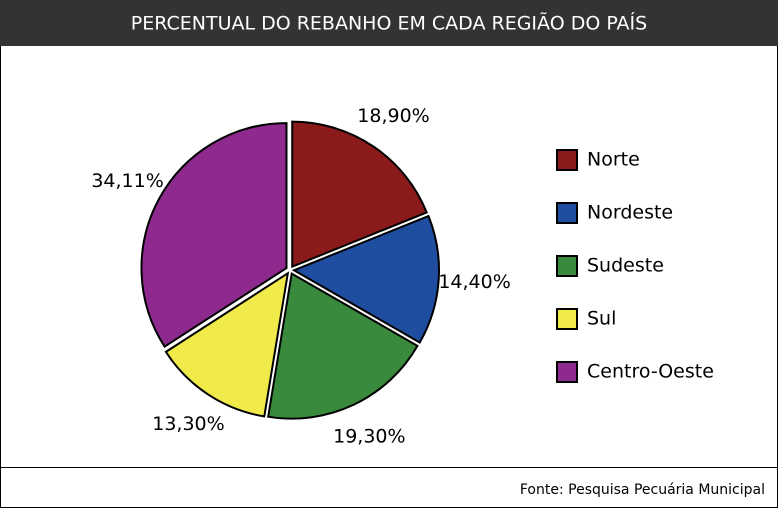 The width and height of the screenshot is (778, 508). I want to click on source: Fonte: Pesquisa Pecuária Municipal, so click(642, 490).